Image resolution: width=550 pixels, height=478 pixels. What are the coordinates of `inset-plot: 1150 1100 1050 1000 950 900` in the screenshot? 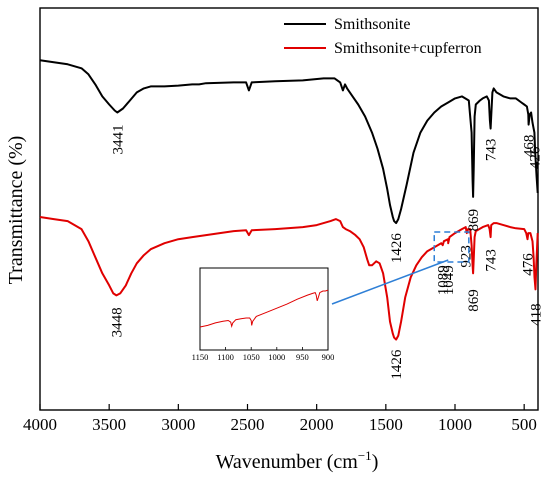 It's located at (263, 314).